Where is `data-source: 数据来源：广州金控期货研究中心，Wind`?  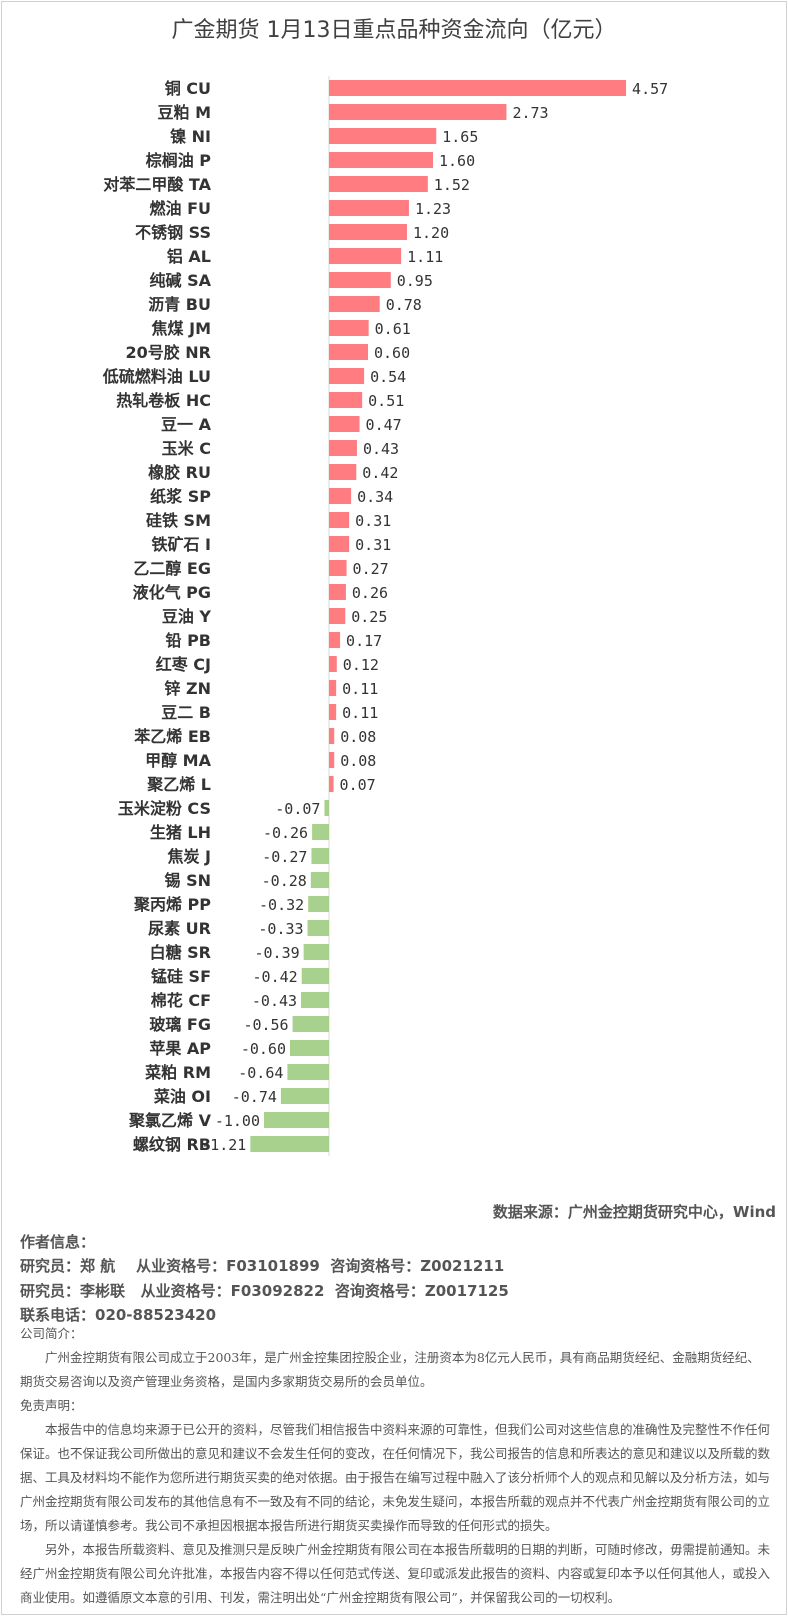
data-source: 数据来源：广州金控期货研究中心，Wind is located at coordinates (634, 1212).